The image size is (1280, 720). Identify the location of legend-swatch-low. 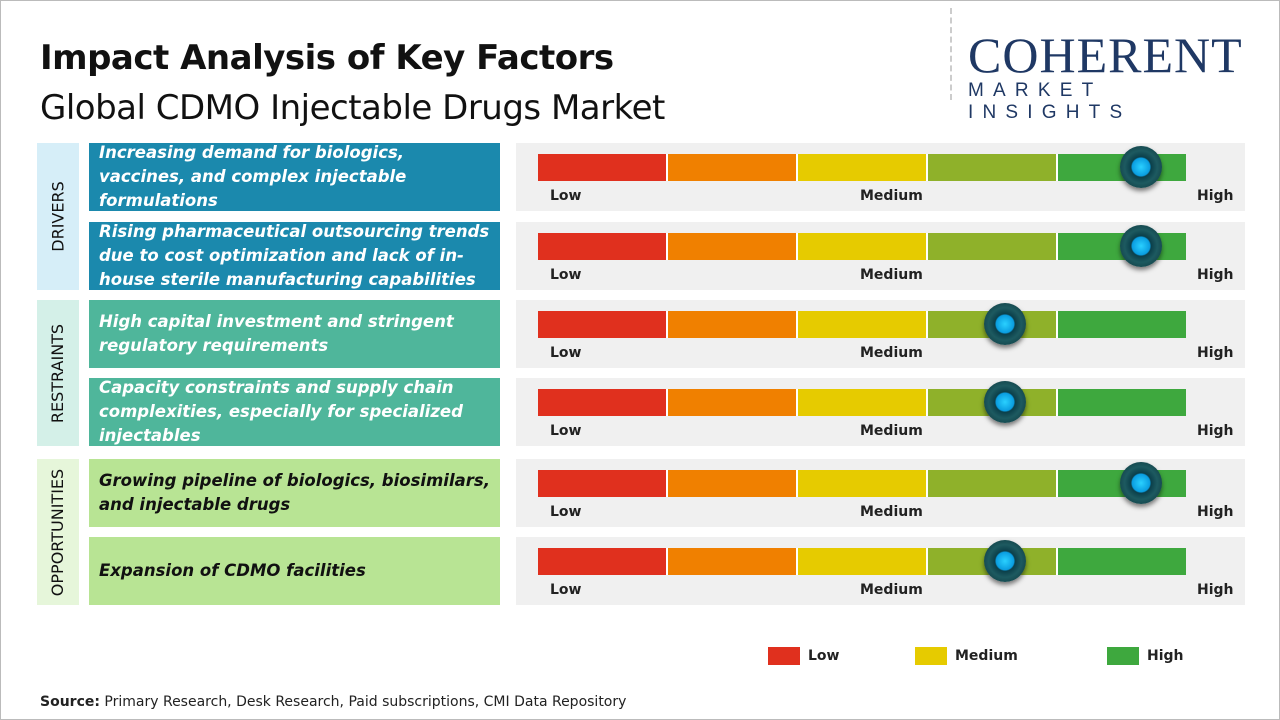
(784, 656).